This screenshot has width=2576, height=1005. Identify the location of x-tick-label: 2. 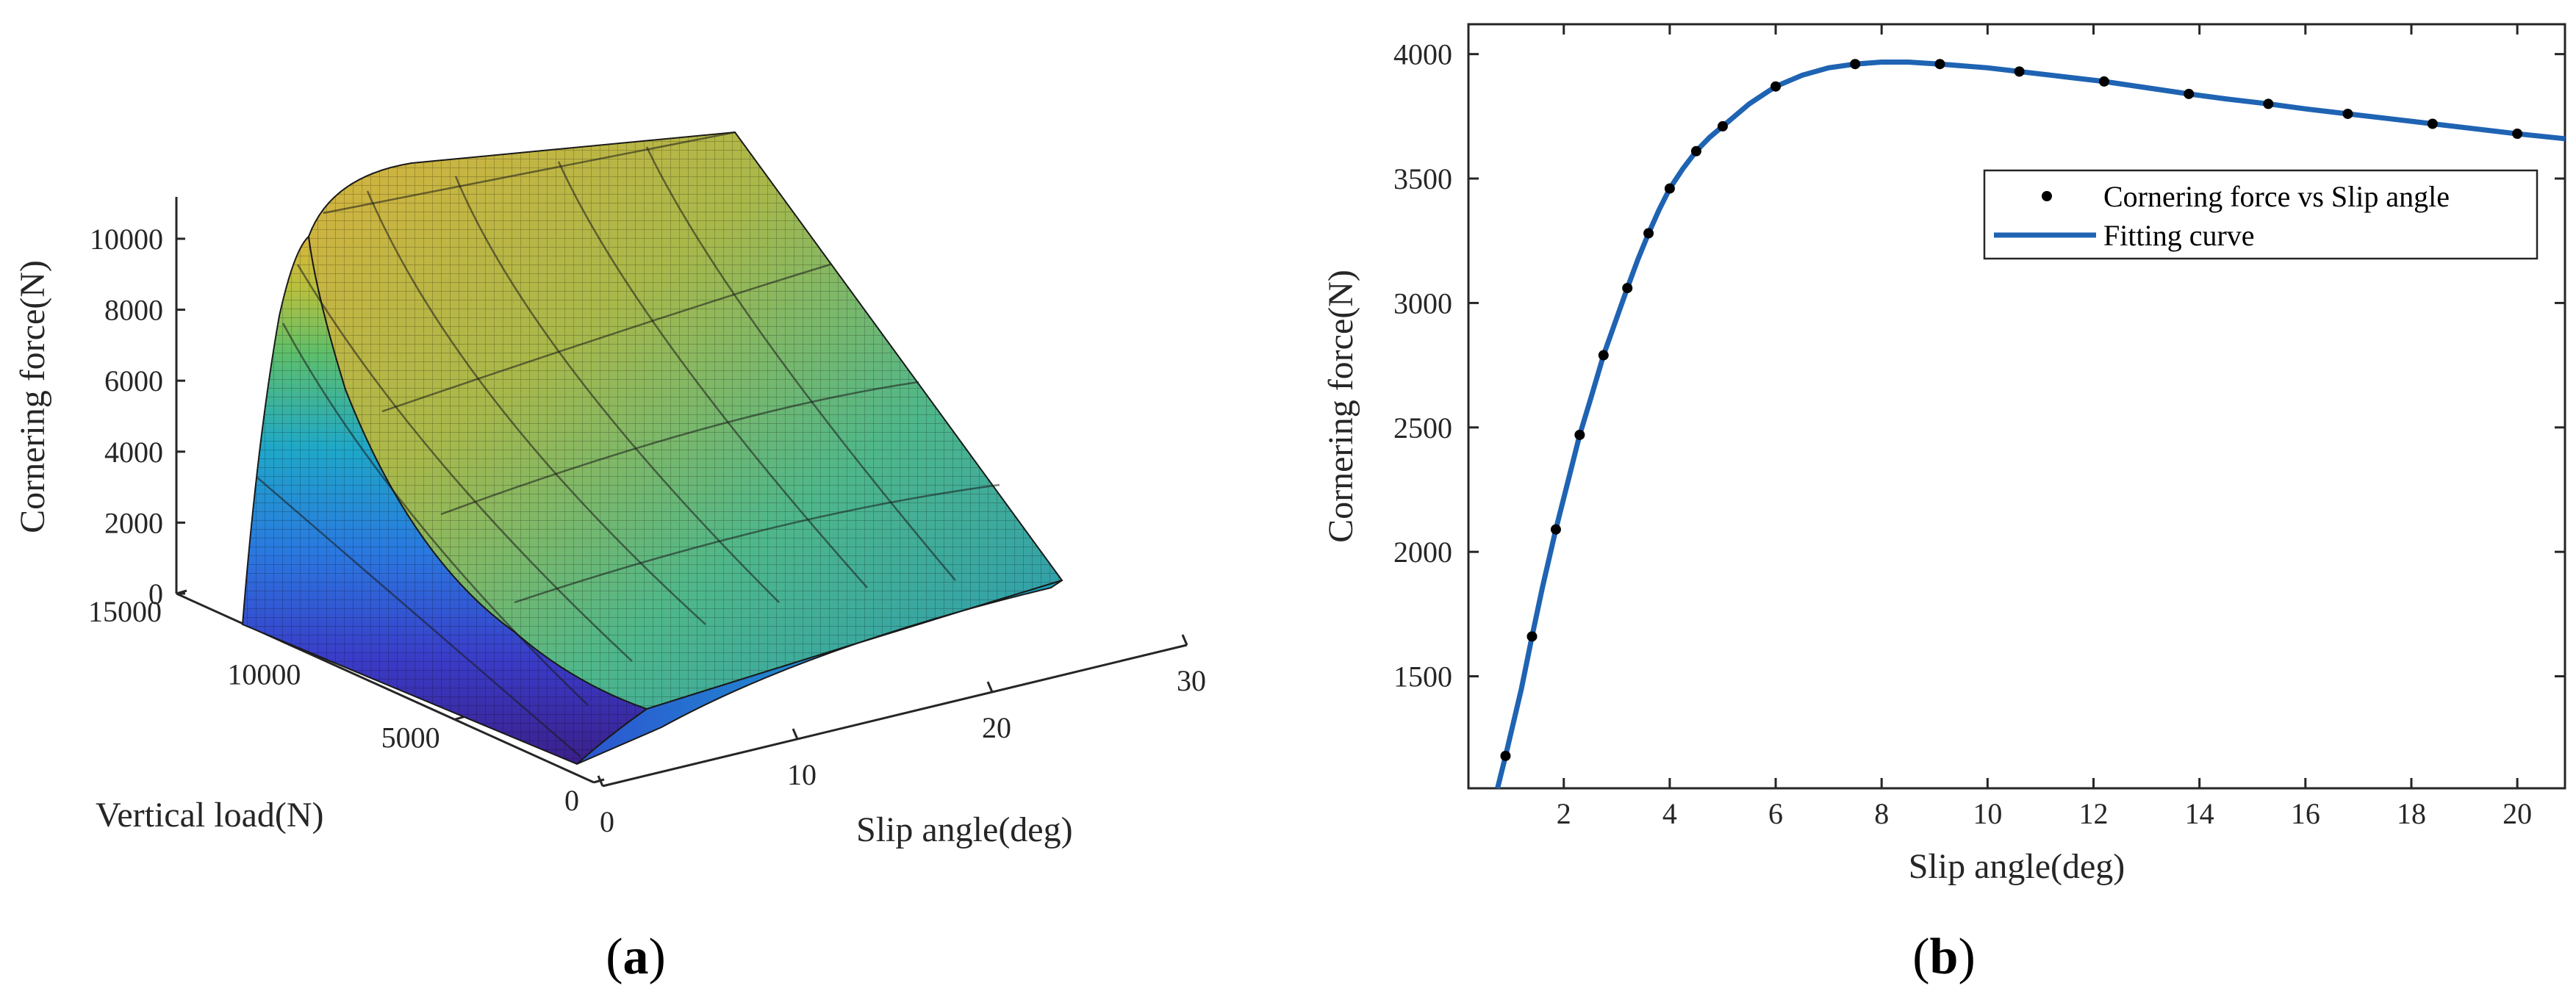
(1564, 813).